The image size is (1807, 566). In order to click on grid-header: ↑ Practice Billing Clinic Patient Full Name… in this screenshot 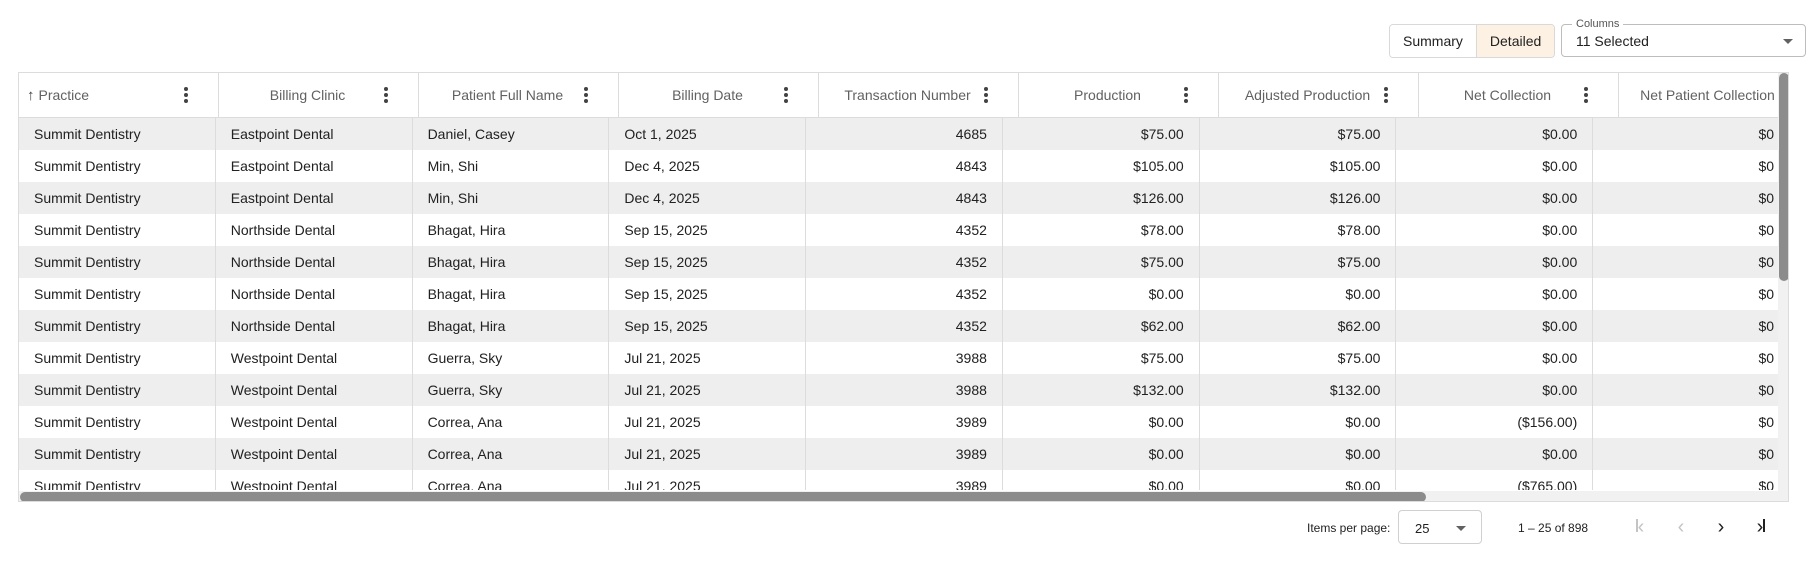, I will do `click(903, 95)`.